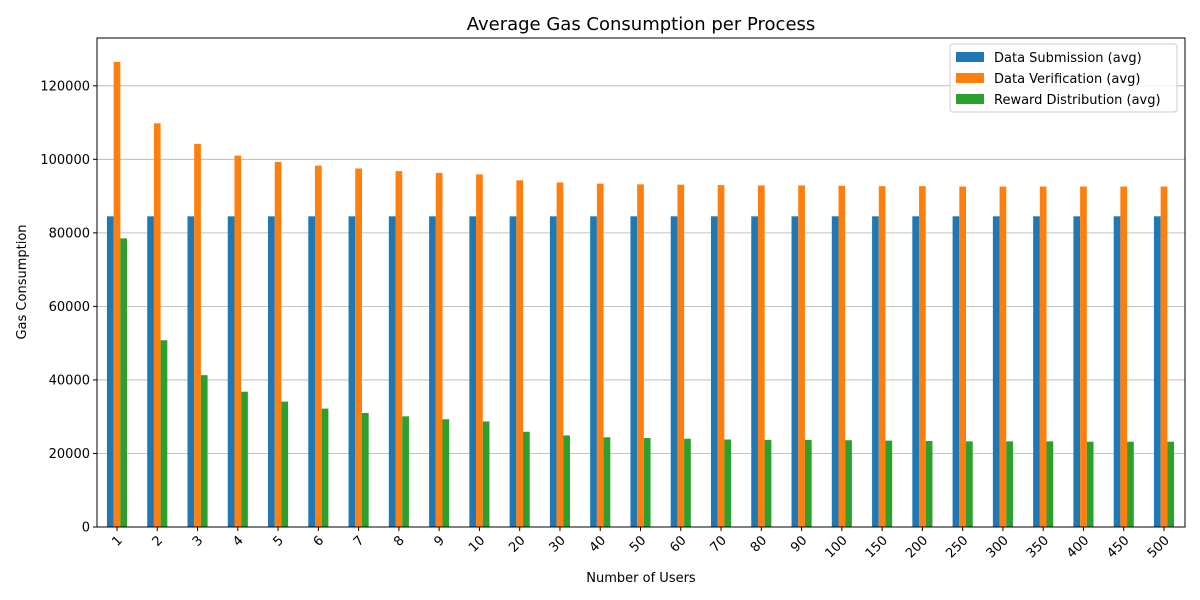  Describe the element at coordinates (1067, 79) in the screenshot. I see `legend-label: Data Verification (avg)` at that location.